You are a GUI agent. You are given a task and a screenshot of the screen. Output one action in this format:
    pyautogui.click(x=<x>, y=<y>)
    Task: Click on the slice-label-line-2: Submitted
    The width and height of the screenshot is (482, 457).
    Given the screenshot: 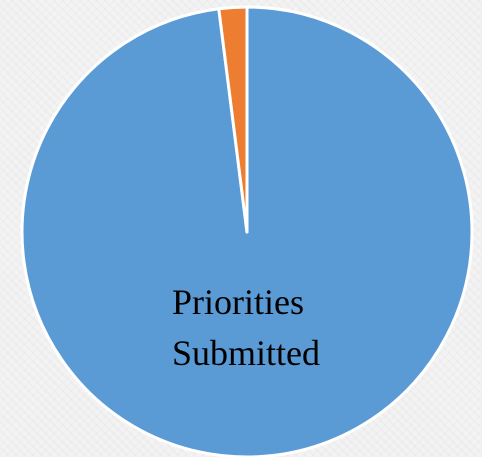 What is the action you would take?
    pyautogui.click(x=246, y=353)
    